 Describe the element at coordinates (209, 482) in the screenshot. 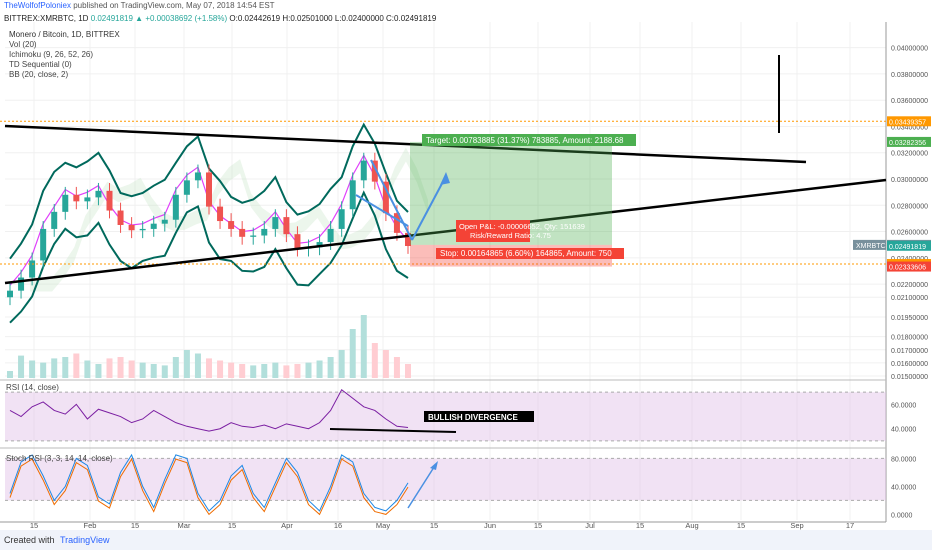

I see `stoch-k-line` at that location.